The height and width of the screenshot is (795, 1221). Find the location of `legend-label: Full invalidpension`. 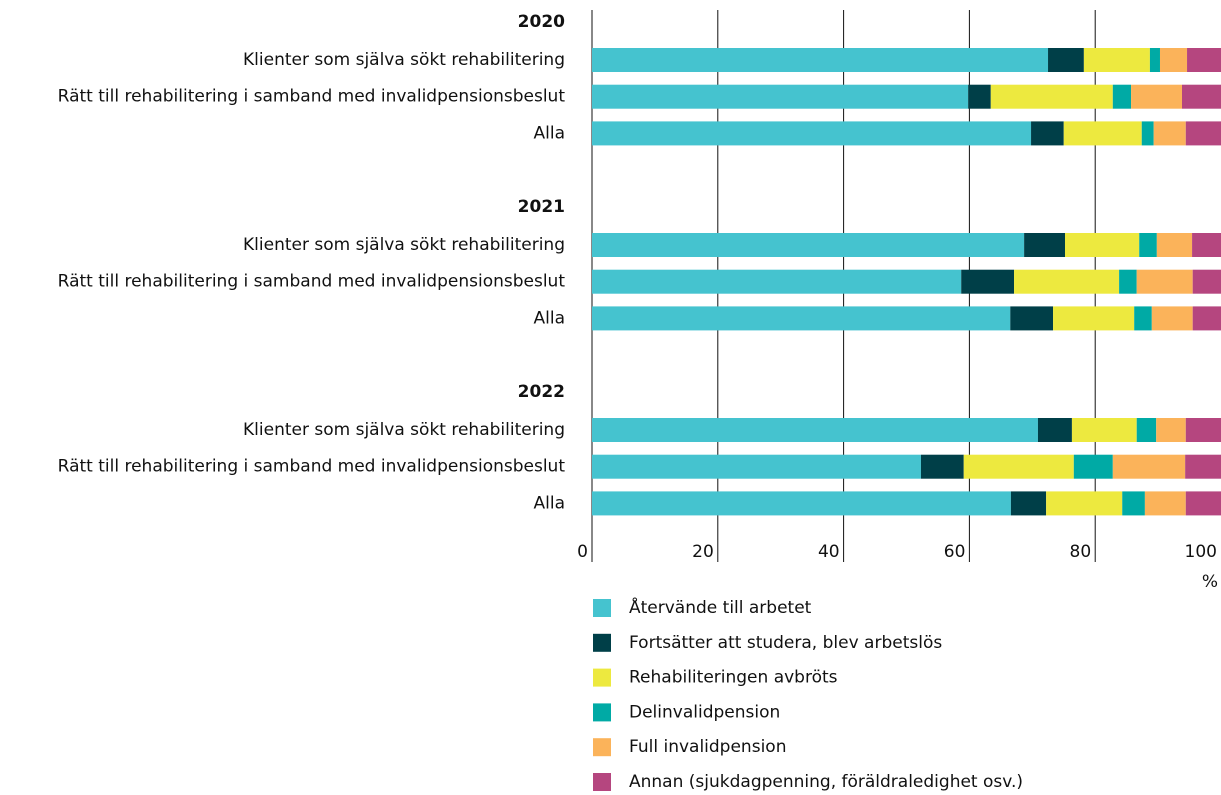

legend-label: Full invalidpension is located at coordinates (707, 747).